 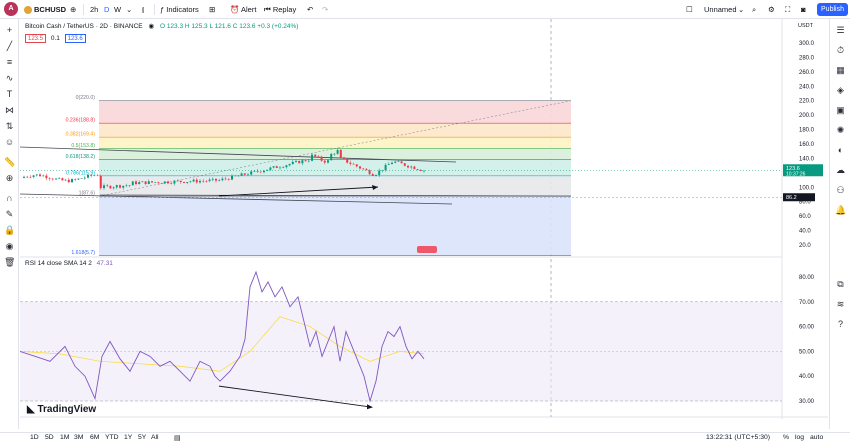 I want to click on range-1y-button: 1Y, so click(x=128, y=437).